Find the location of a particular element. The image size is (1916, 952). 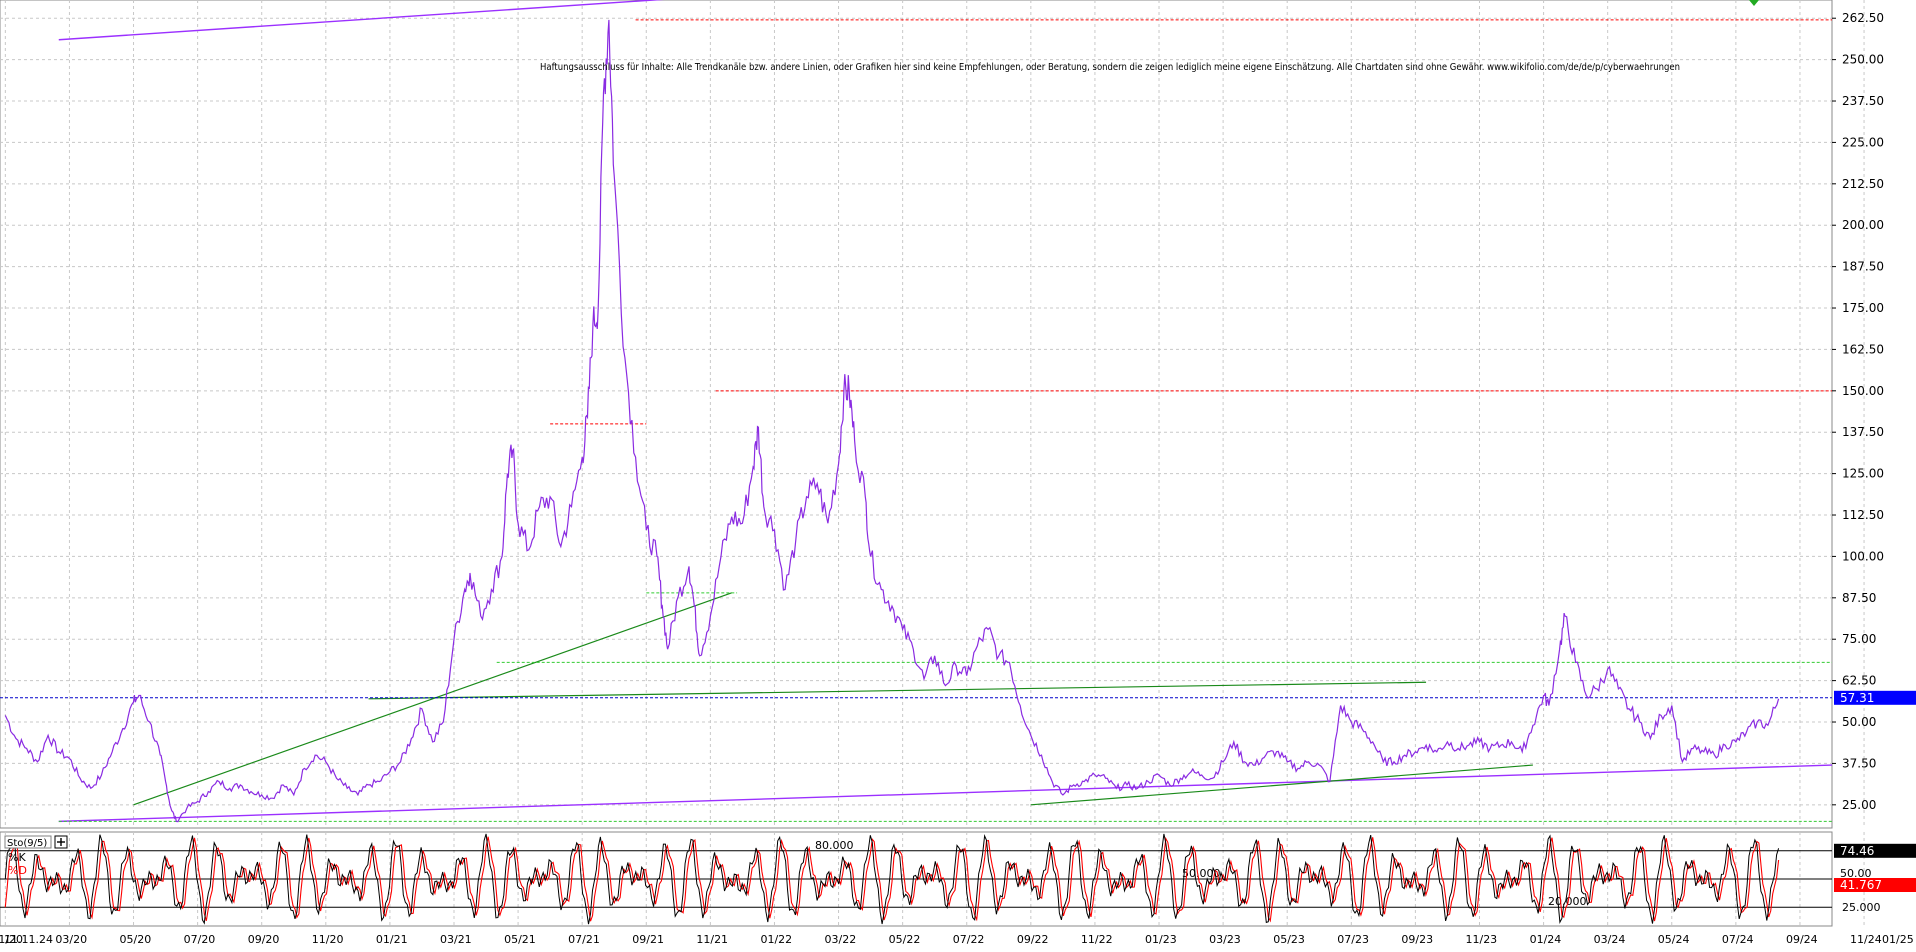

x-tick-label: 01/21 is located at coordinates (392, 939).